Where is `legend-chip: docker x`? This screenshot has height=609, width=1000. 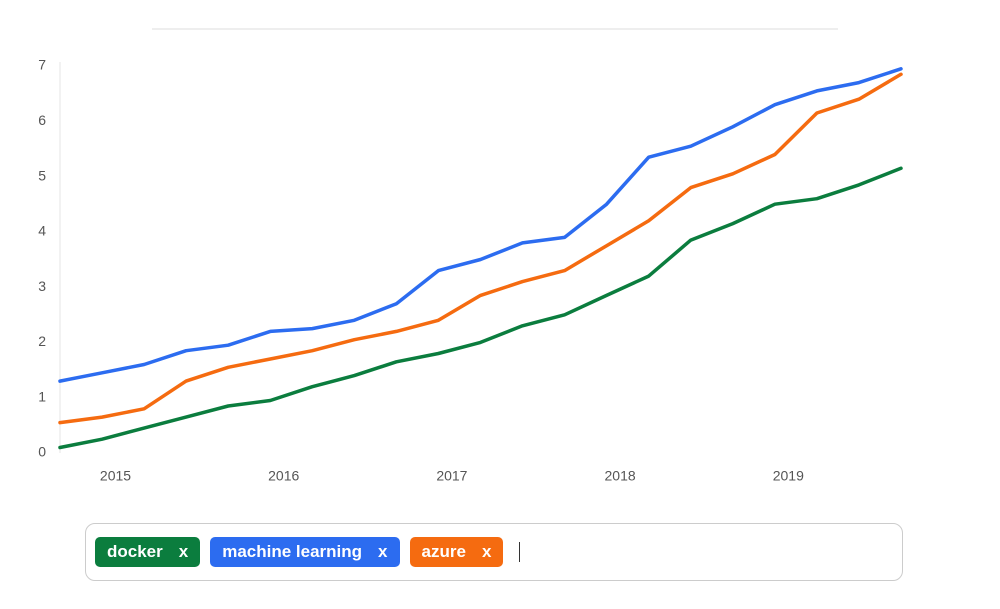 legend-chip: docker x is located at coordinates (148, 552).